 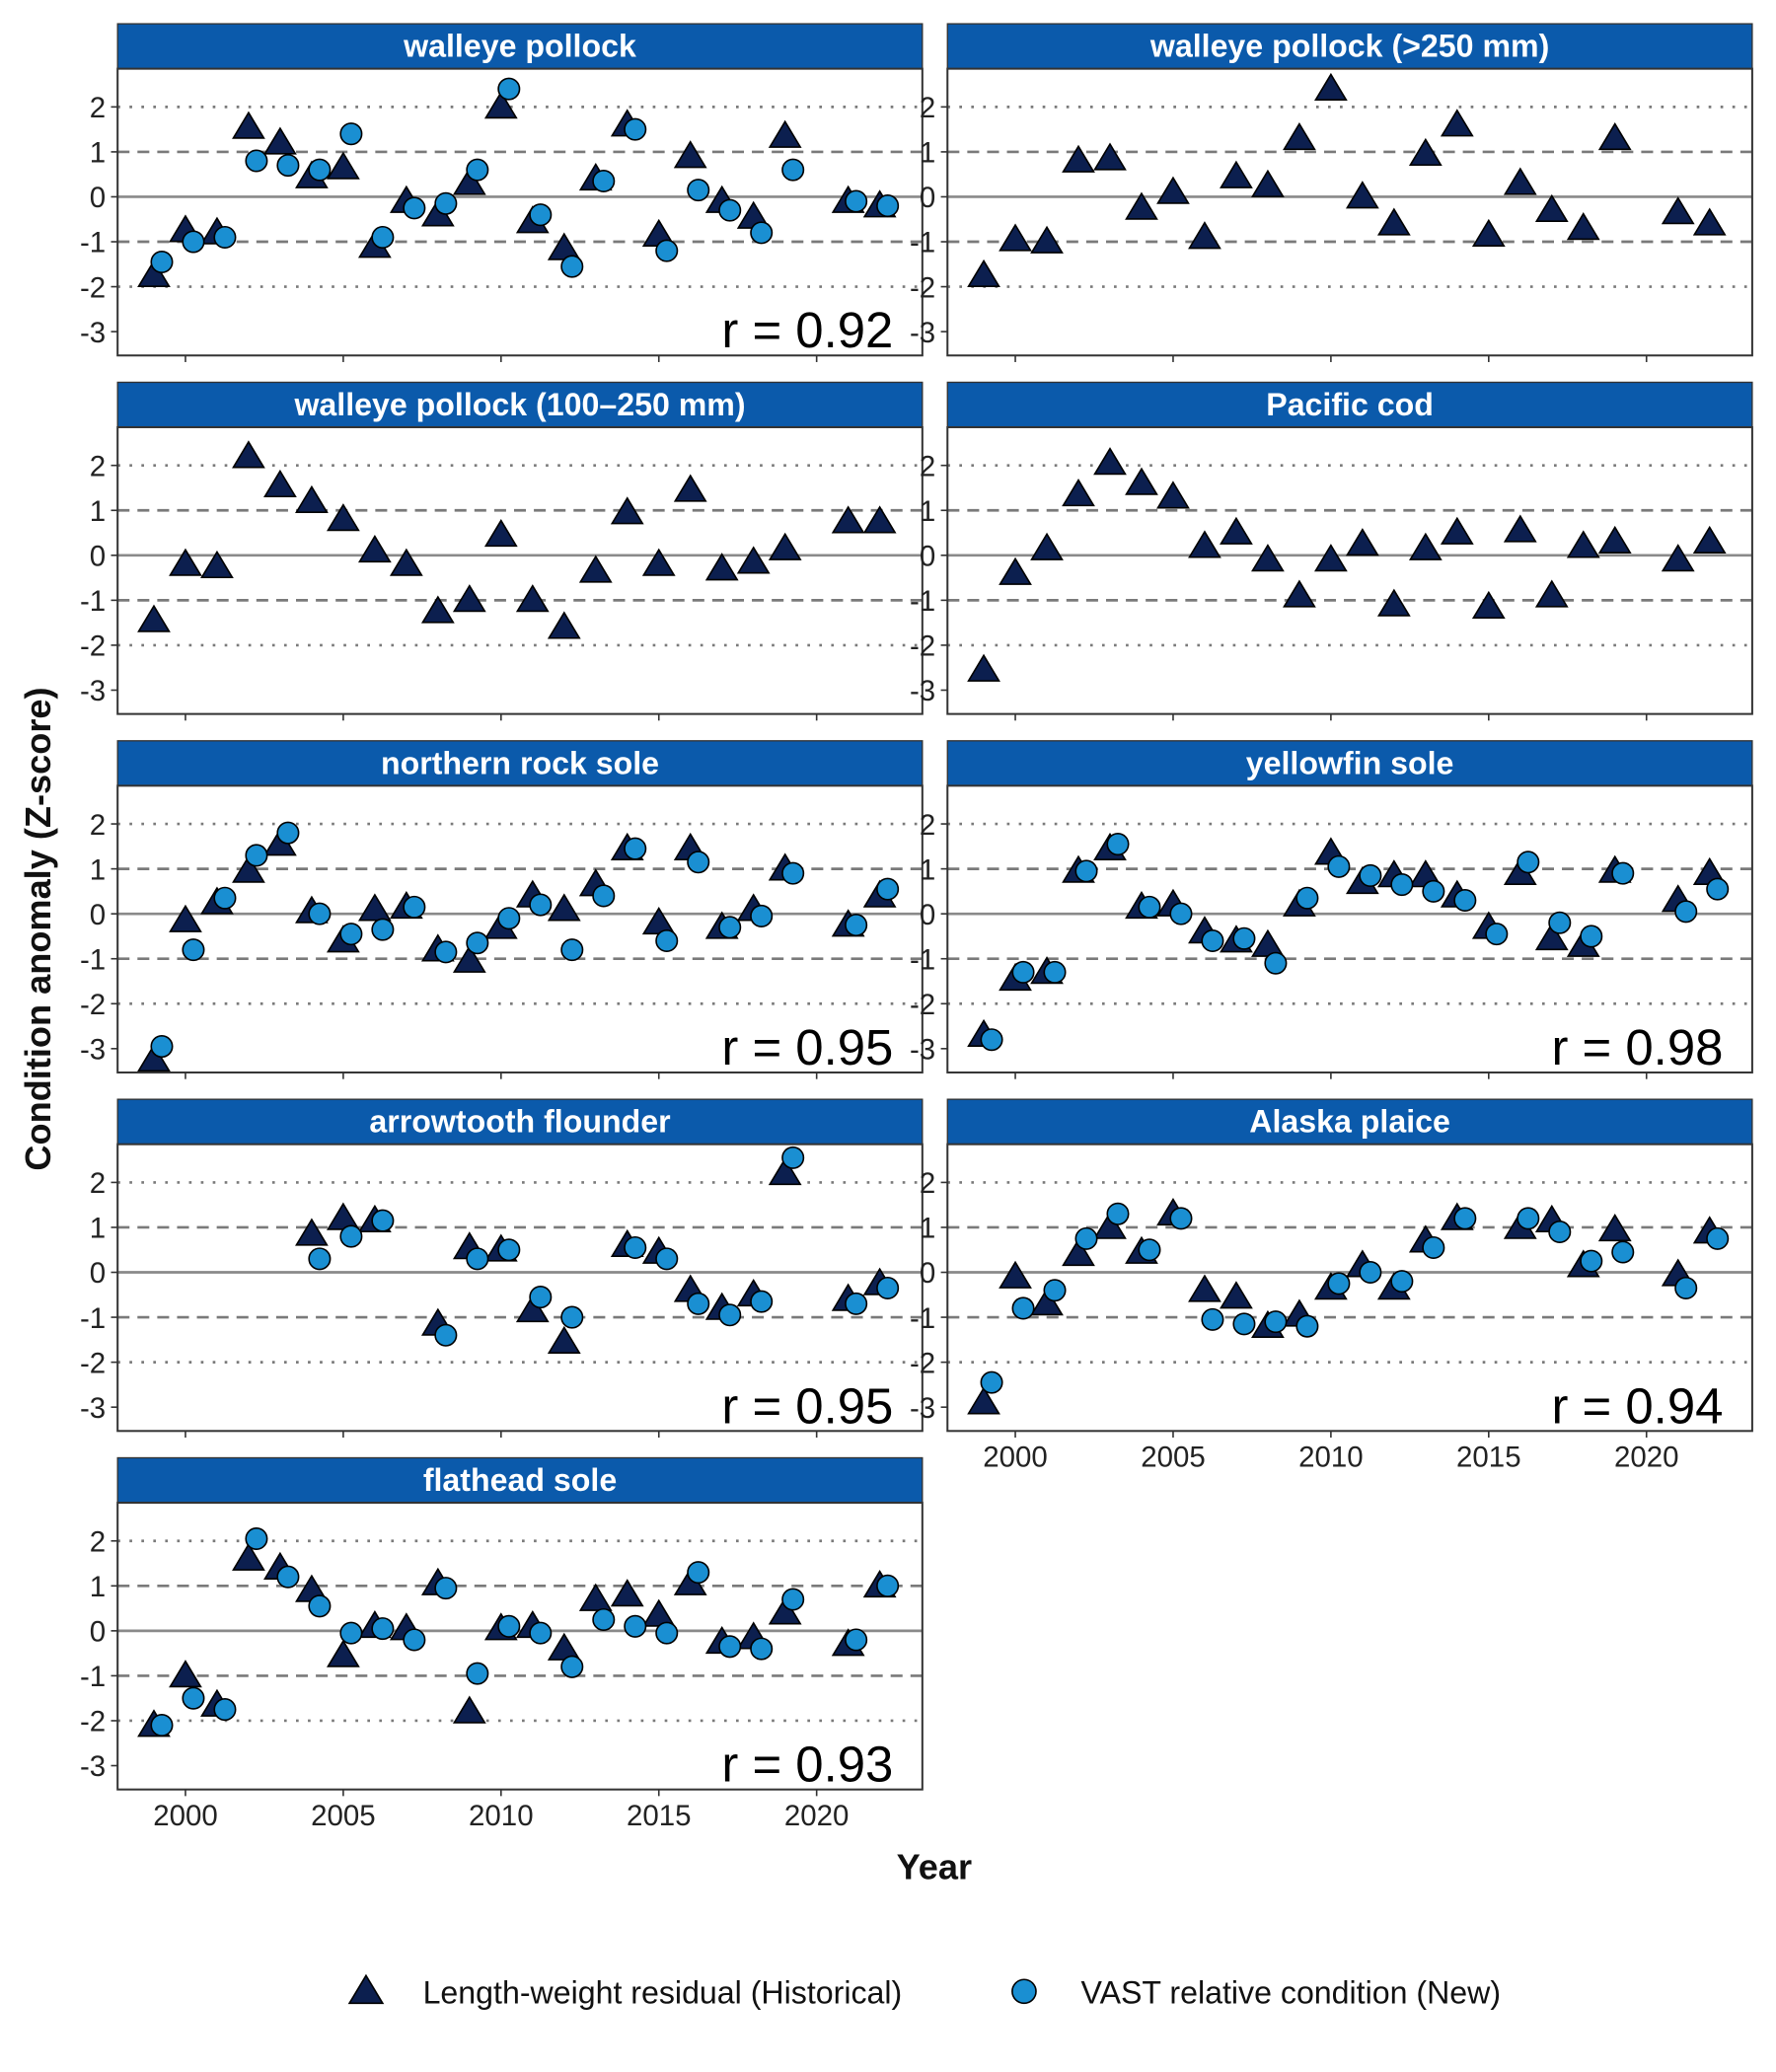 What do you see at coordinates (923, 691) in the screenshot?
I see `y-tick-label: -3` at bounding box center [923, 691].